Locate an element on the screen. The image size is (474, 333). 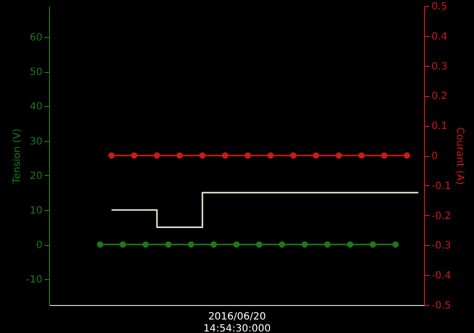
y-tick-label: 40 is located at coordinates (36, 107).